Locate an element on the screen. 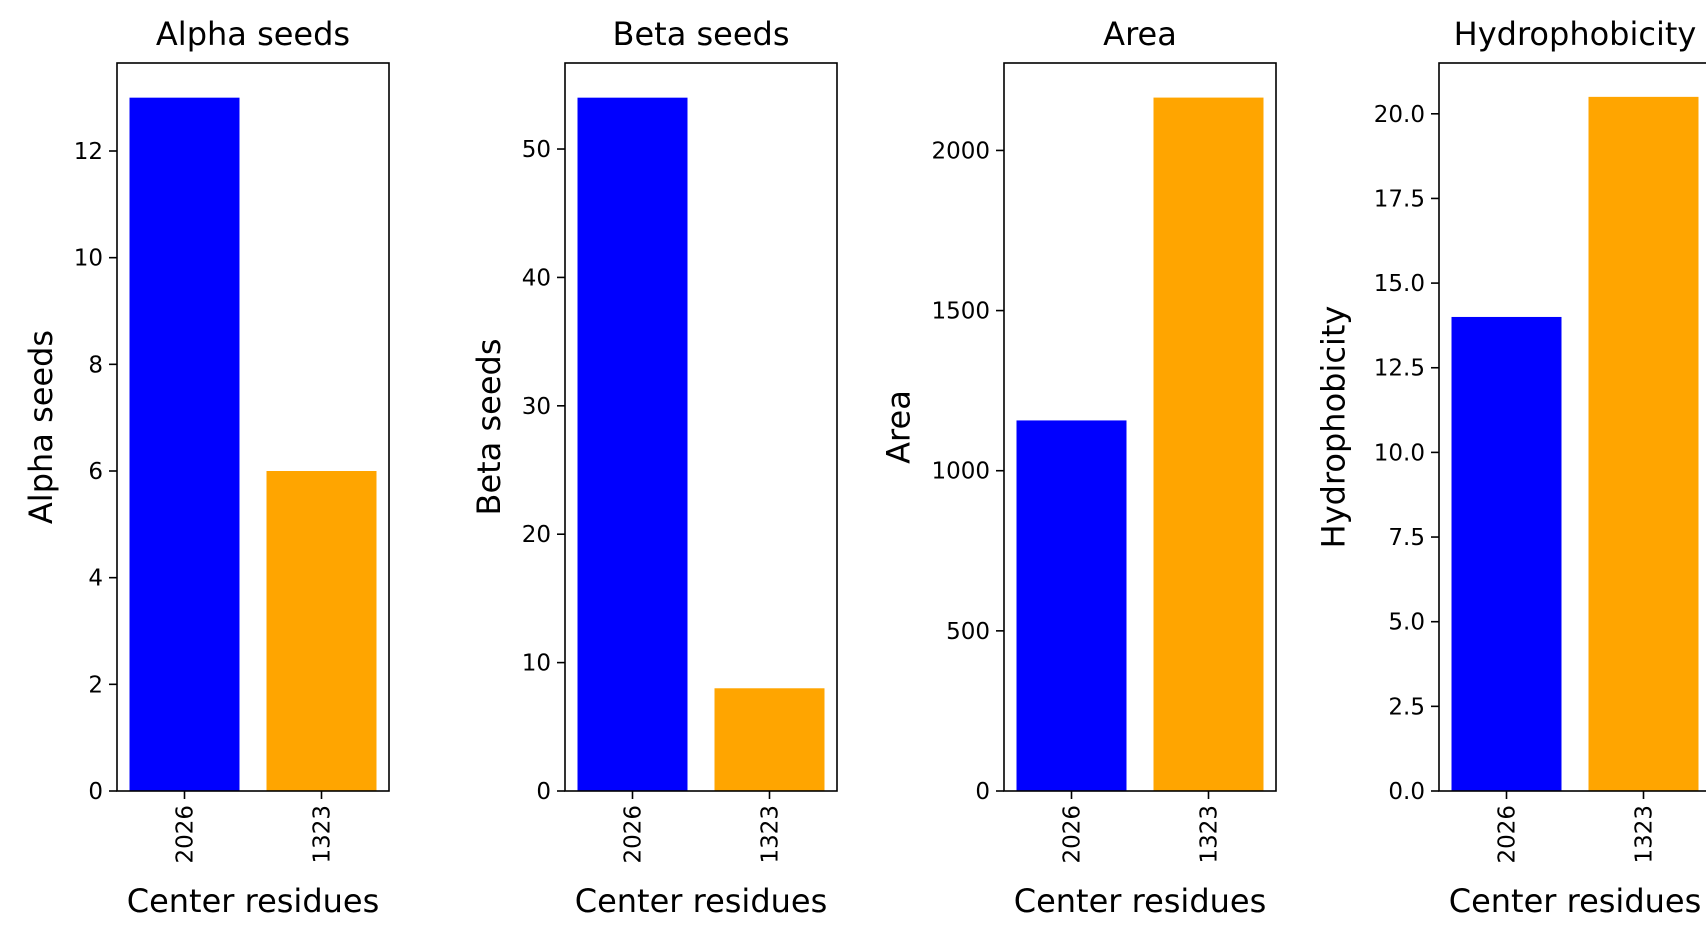 Image resolution: width=1706 pixels, height=937 pixels. y-tick-label: 20.0 is located at coordinates (1399, 115).